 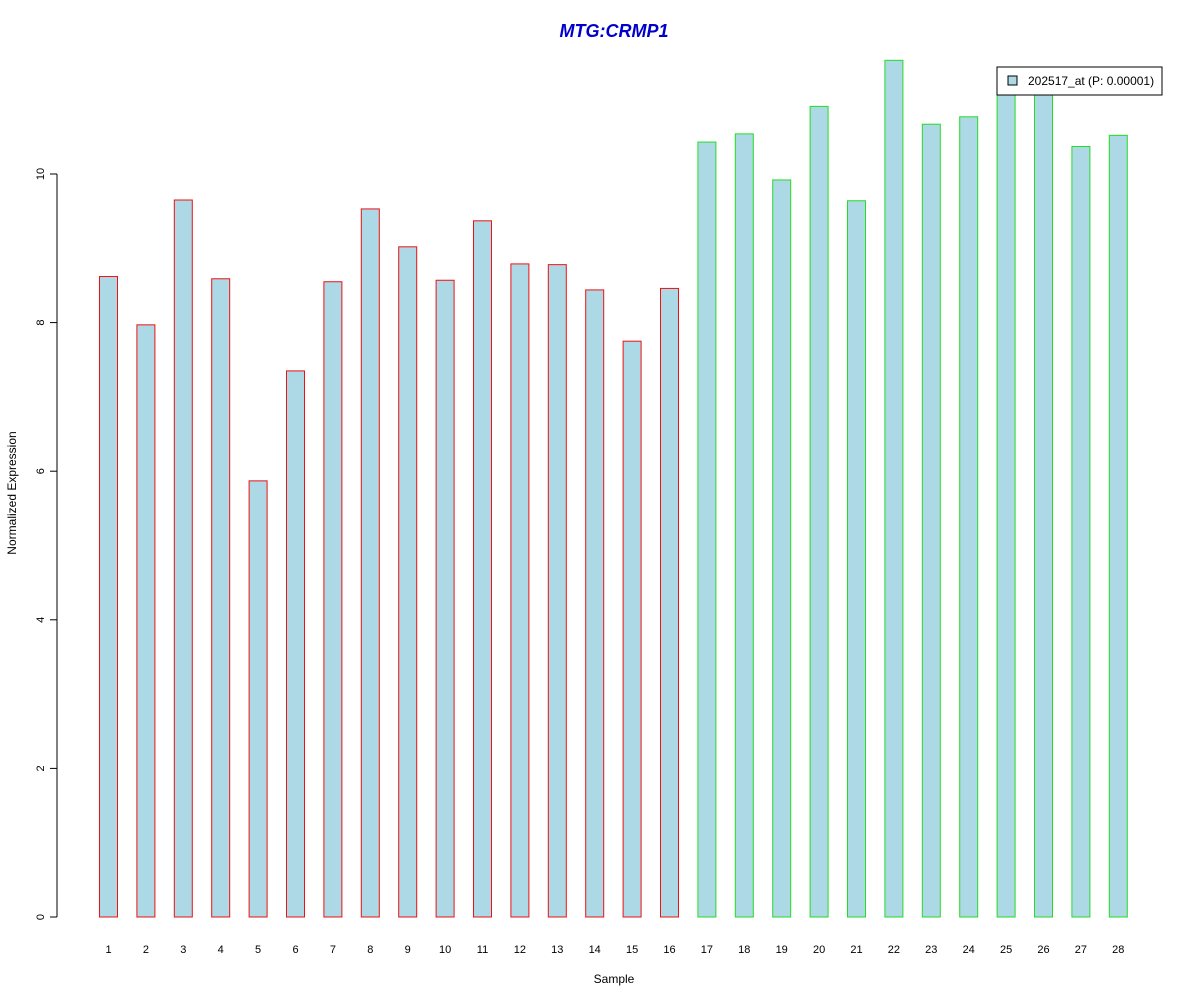 What do you see at coordinates (744, 950) in the screenshot?
I see `x-tick-label: 18` at bounding box center [744, 950].